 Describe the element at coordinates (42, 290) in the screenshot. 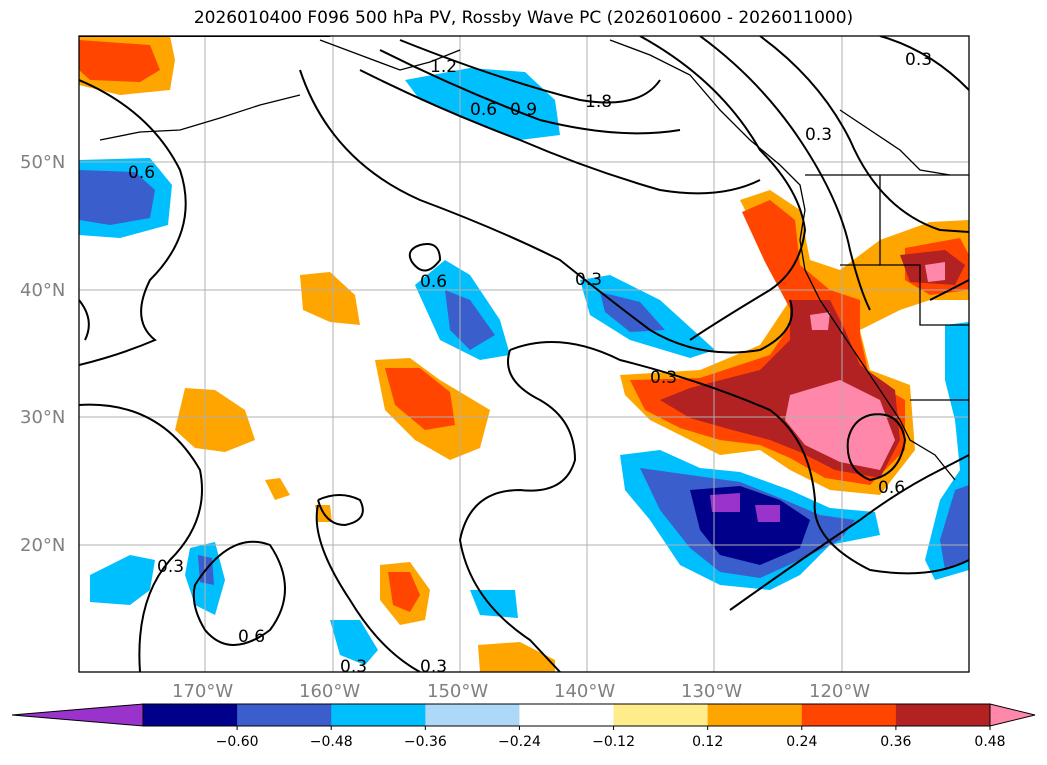

I see `lat-label: 40°N` at that location.